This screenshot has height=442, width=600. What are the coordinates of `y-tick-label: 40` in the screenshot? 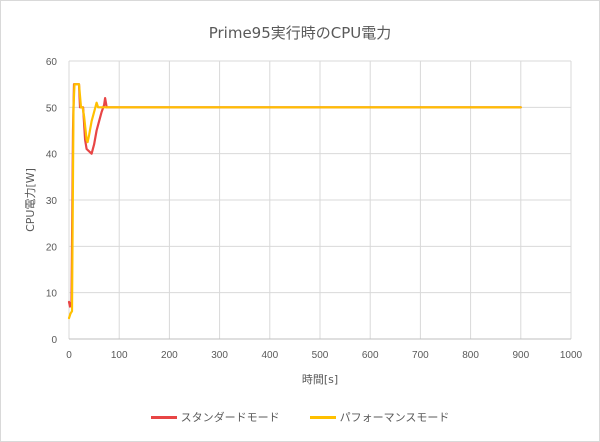 It's located at (52, 155).